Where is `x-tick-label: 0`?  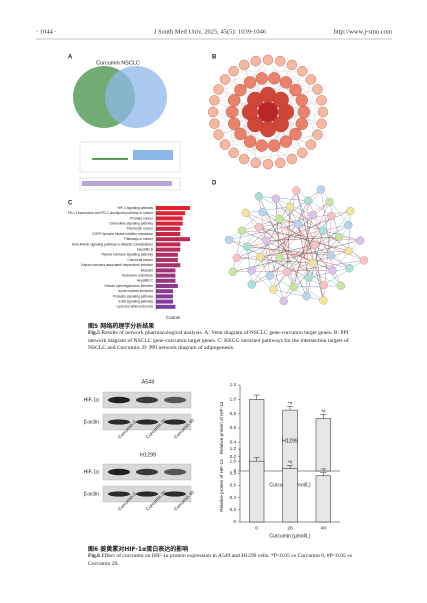
x-tick-label: 0 is located at coordinates (256, 528).